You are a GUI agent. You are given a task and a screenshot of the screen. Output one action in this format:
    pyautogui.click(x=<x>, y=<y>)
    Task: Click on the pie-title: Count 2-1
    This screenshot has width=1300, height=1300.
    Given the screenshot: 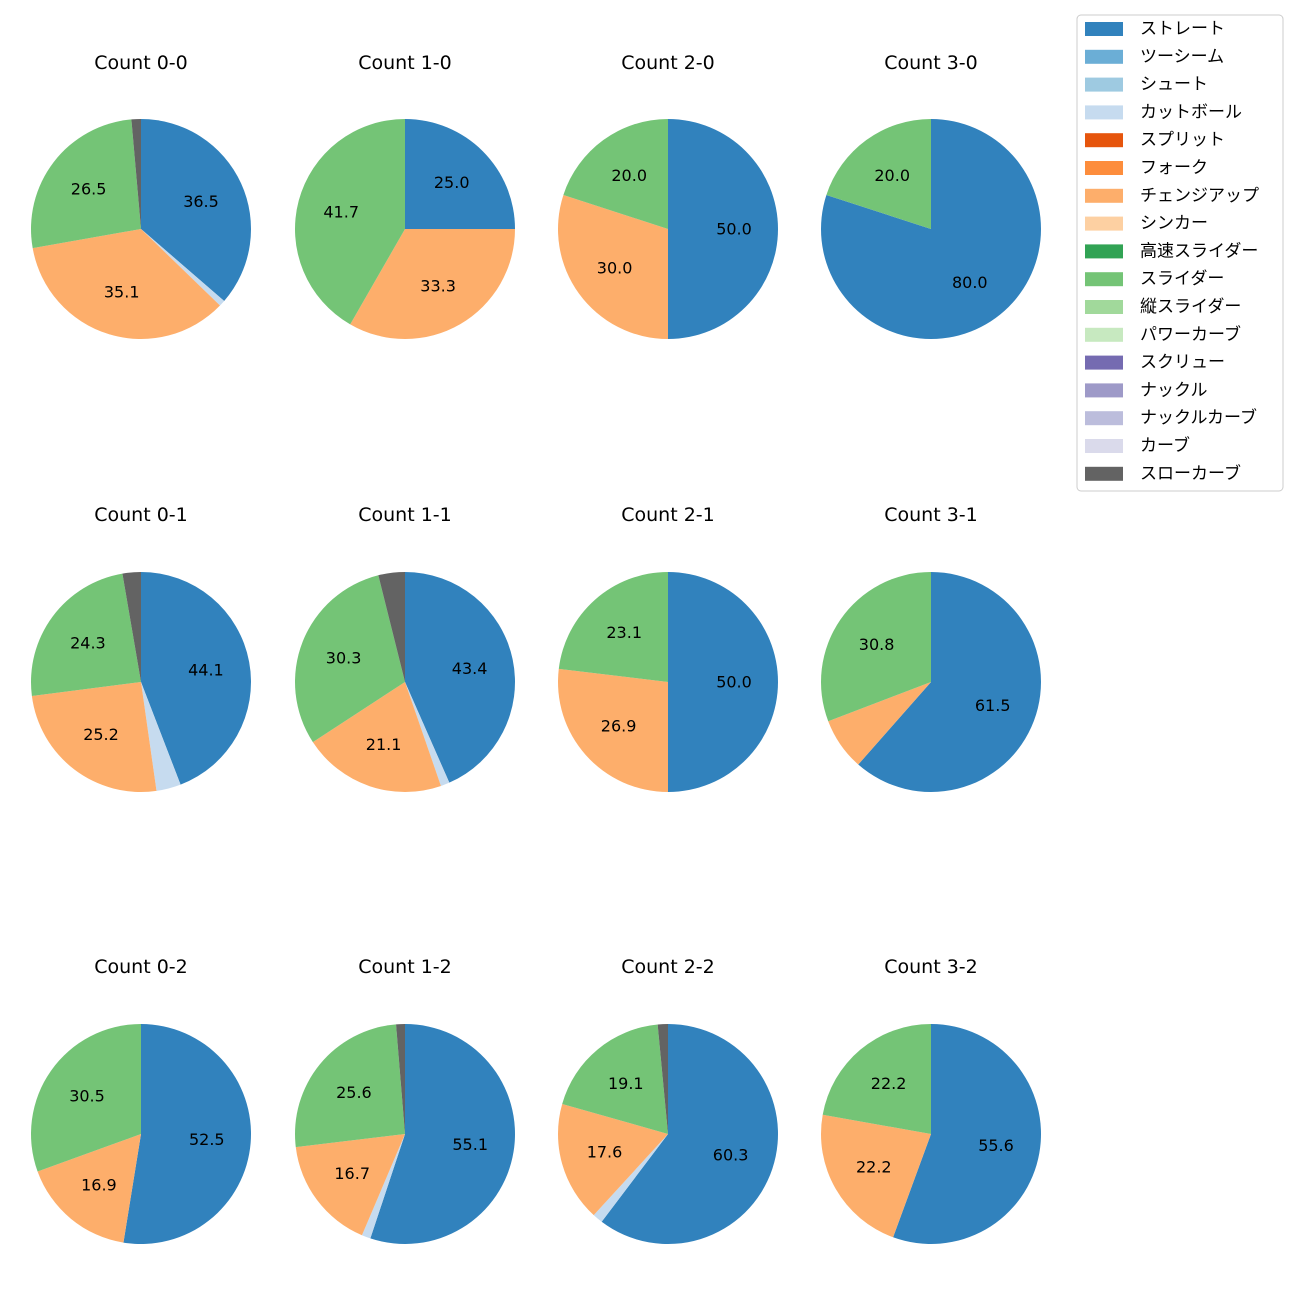 What is the action you would take?
    pyautogui.click(x=668, y=515)
    